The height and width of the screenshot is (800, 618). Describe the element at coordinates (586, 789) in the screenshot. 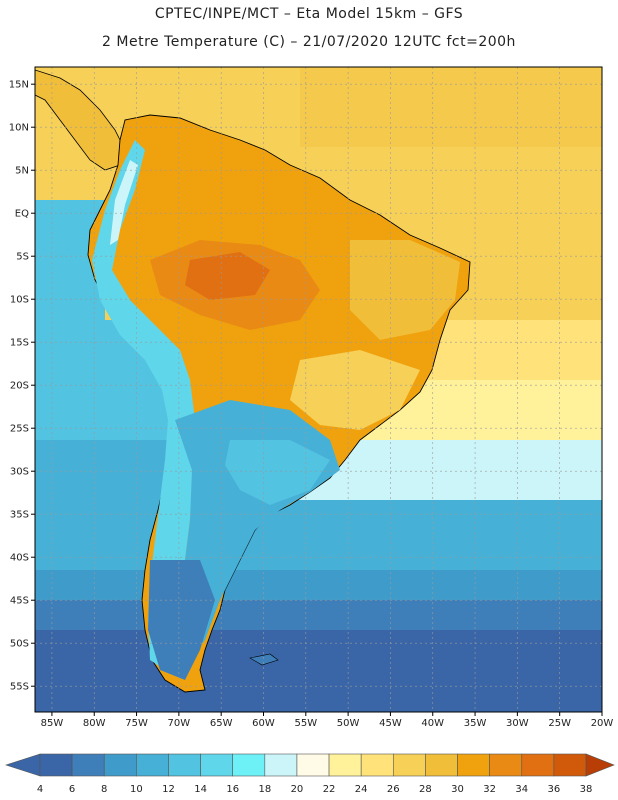

I see `colorbar-label: 38` at that location.